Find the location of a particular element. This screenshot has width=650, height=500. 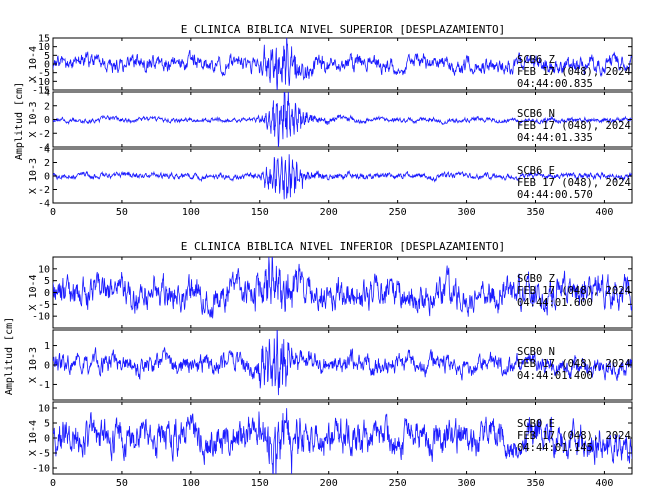

y-tick-label: -1 is located at coordinates (44, 385).